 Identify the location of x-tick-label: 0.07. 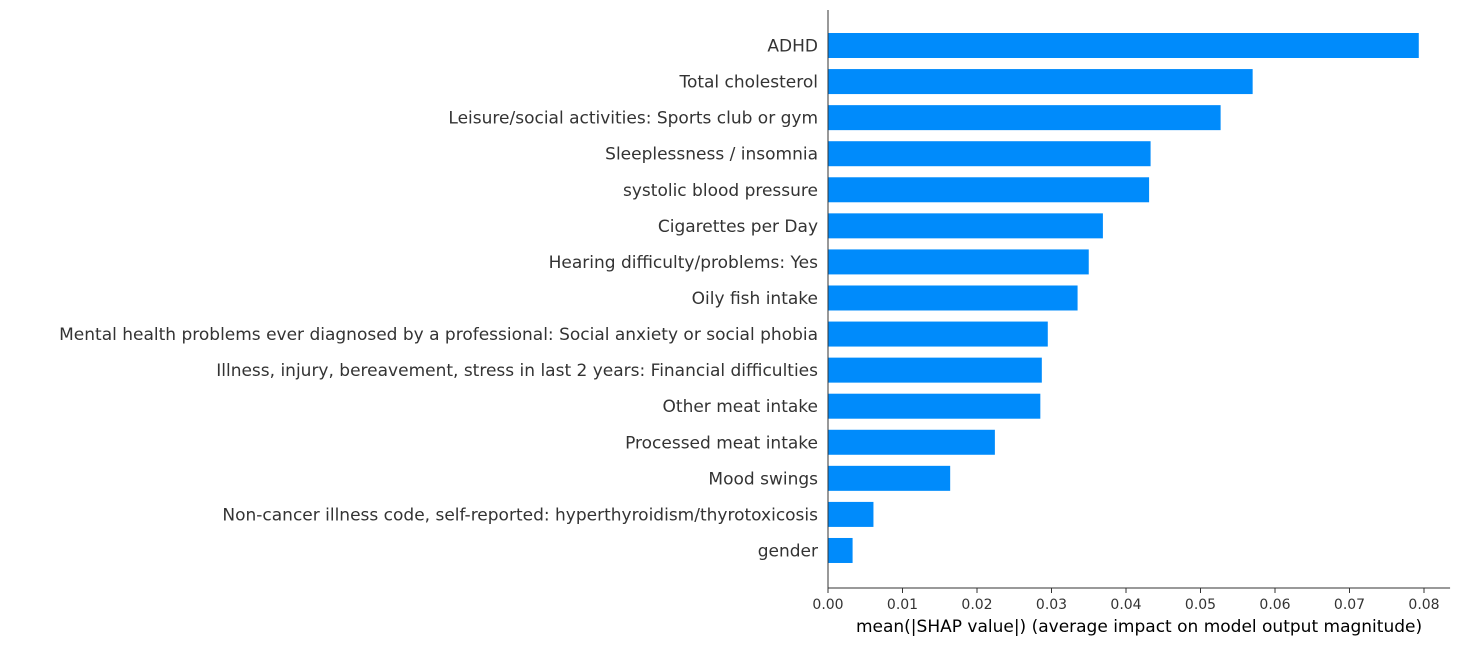
(1349, 605).